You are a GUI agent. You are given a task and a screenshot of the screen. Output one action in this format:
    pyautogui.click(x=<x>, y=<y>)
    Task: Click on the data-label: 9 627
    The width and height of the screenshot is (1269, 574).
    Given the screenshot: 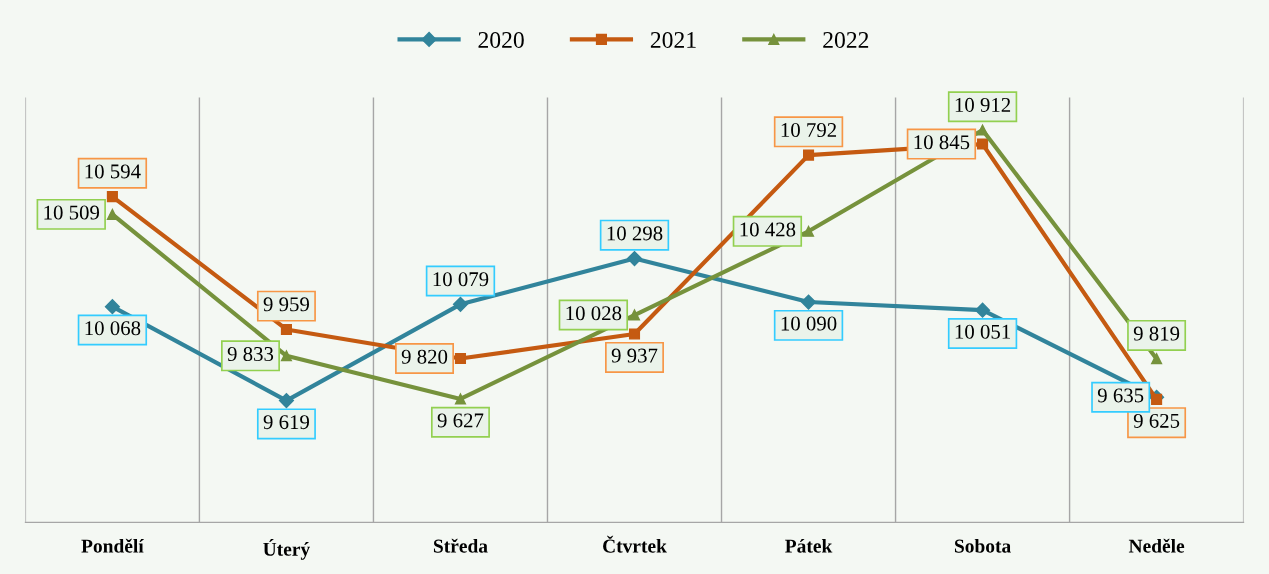 What is the action you would take?
    pyautogui.click(x=460, y=420)
    